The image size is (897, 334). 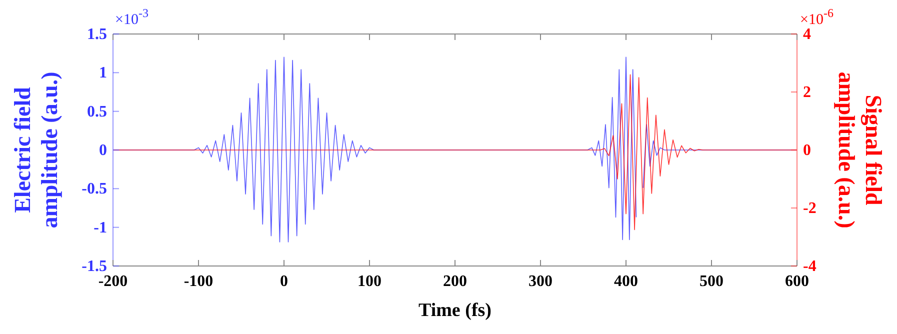 What do you see at coordinates (370, 281) in the screenshot?
I see `x-tick-label: 100` at bounding box center [370, 281].